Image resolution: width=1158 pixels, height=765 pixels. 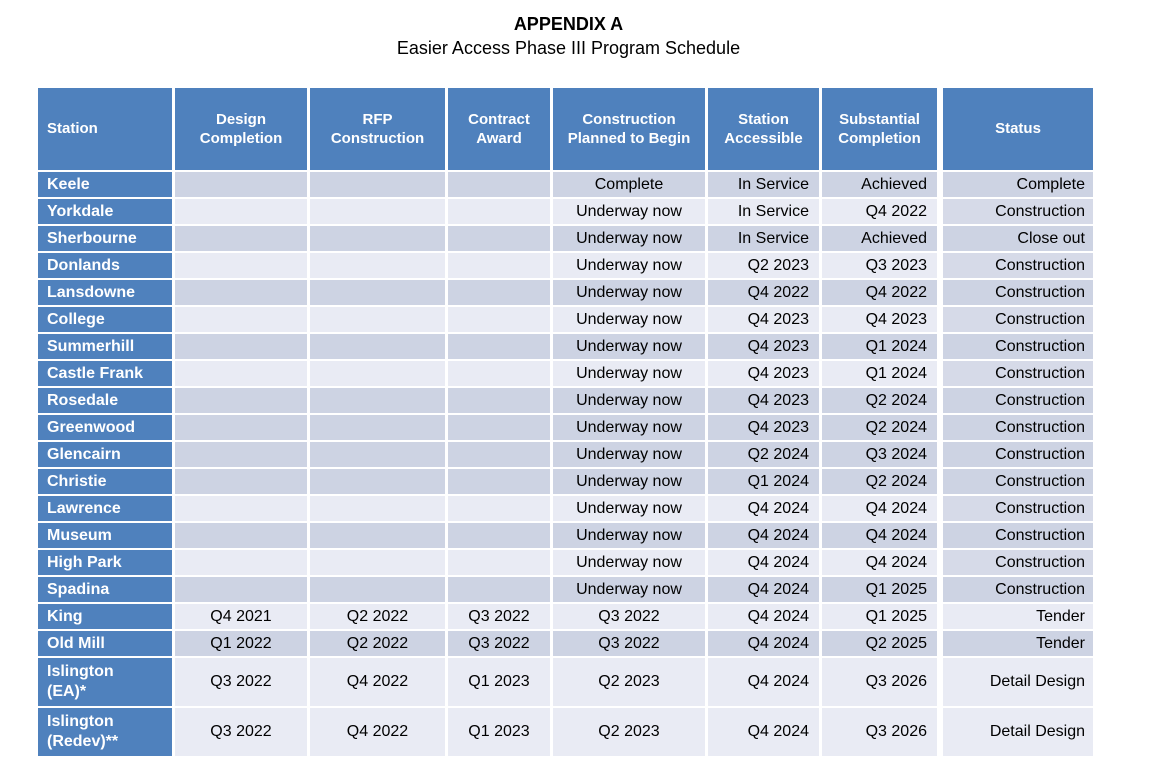 I want to click on cell-accessible: Q2 2024, so click(x=763, y=454).